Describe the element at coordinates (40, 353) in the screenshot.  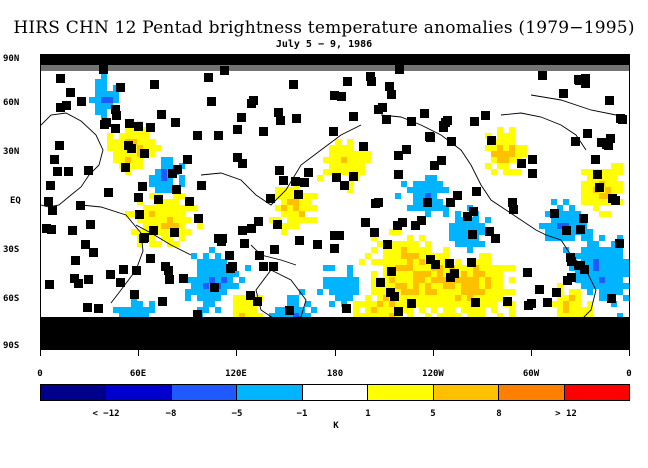
I see `lon-tick` at that location.